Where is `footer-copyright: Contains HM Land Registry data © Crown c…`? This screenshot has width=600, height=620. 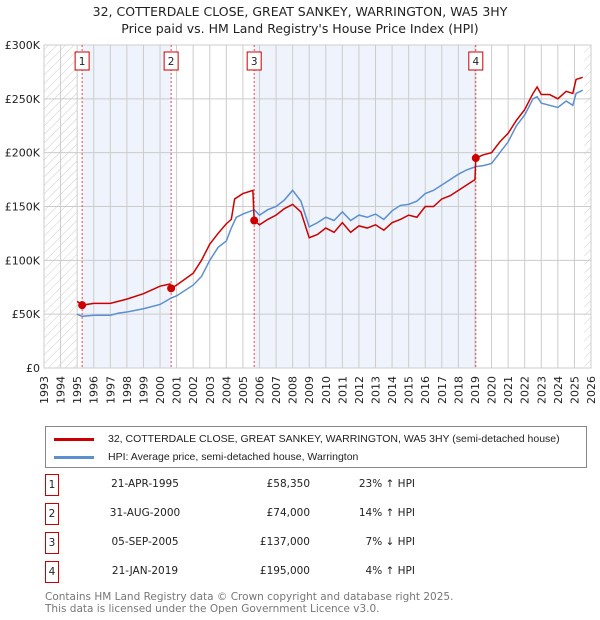 footer-copyright: Contains HM Land Registry data © Crown c… is located at coordinates (249, 597).